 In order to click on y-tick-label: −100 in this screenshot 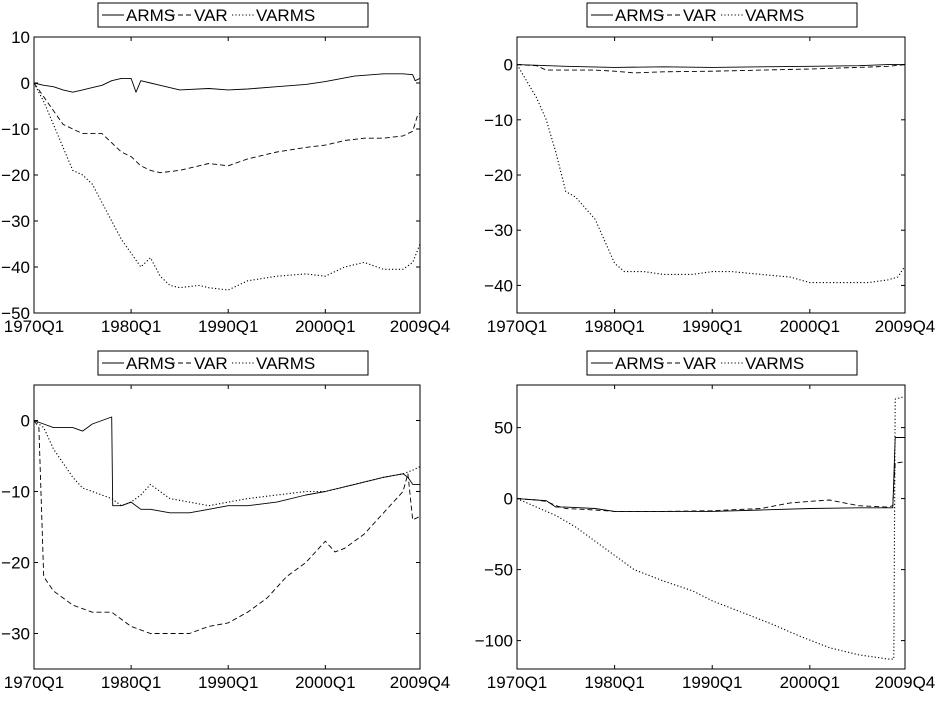, I will do `click(494, 641)`.